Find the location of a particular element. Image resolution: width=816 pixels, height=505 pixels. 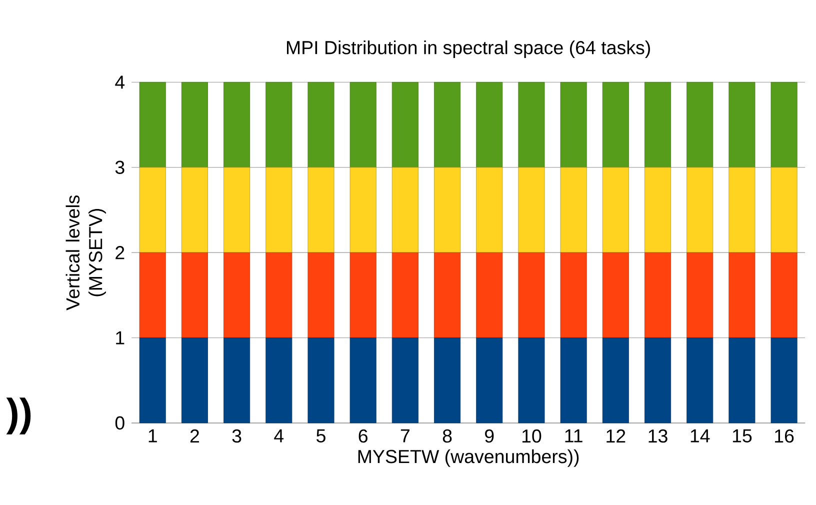

x-tick-label: 15 is located at coordinates (742, 435).